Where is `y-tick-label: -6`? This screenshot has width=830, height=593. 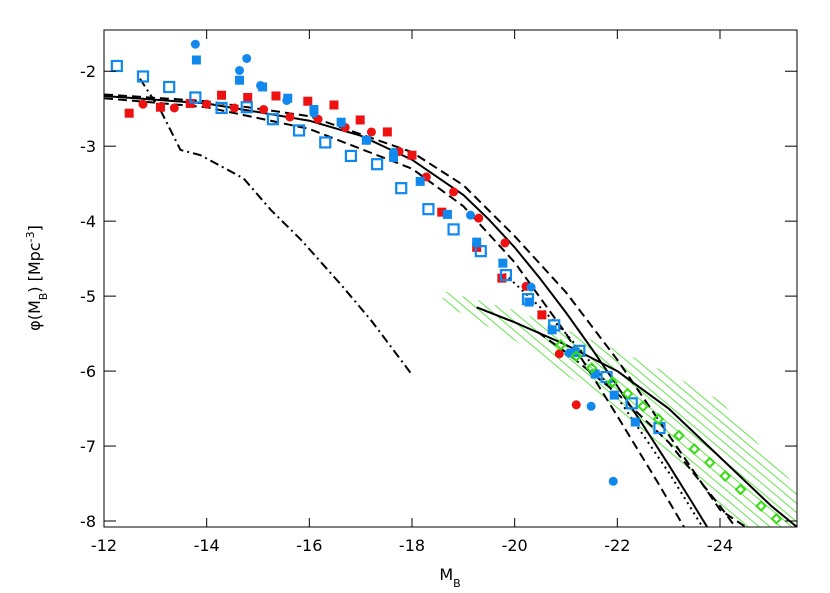 y-tick-label: -6 is located at coordinates (88, 371).